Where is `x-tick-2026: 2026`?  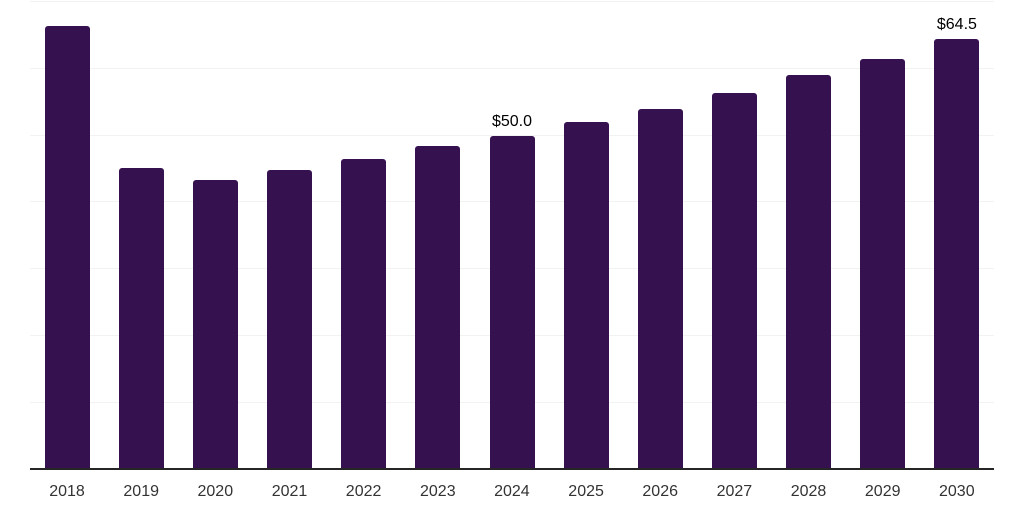 x-tick-2026: 2026 is located at coordinates (660, 491).